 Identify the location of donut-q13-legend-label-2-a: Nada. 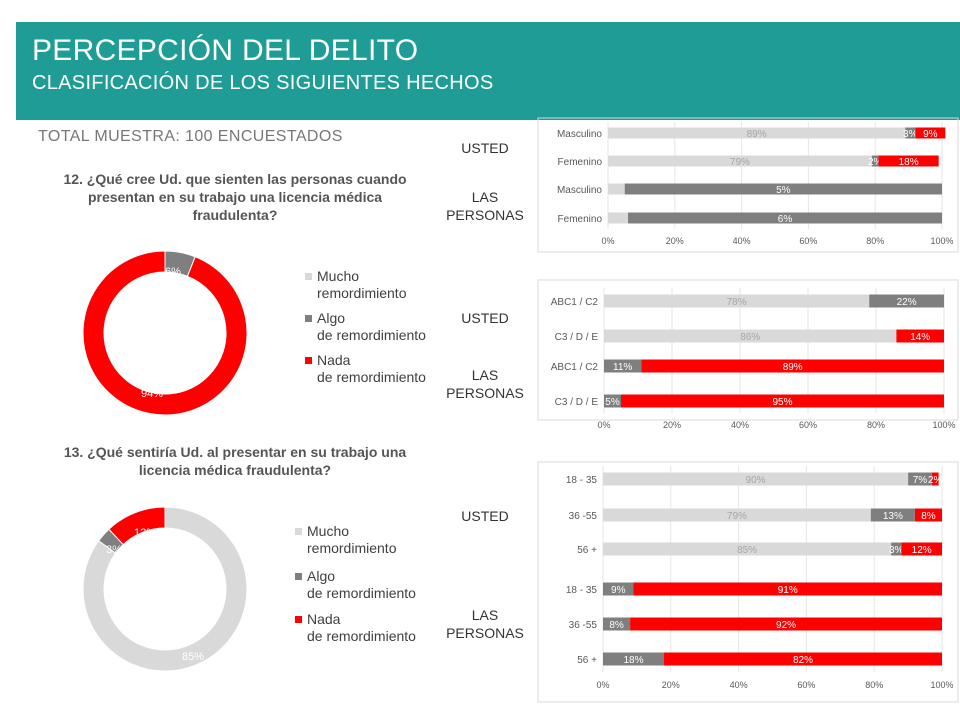
(324, 619).